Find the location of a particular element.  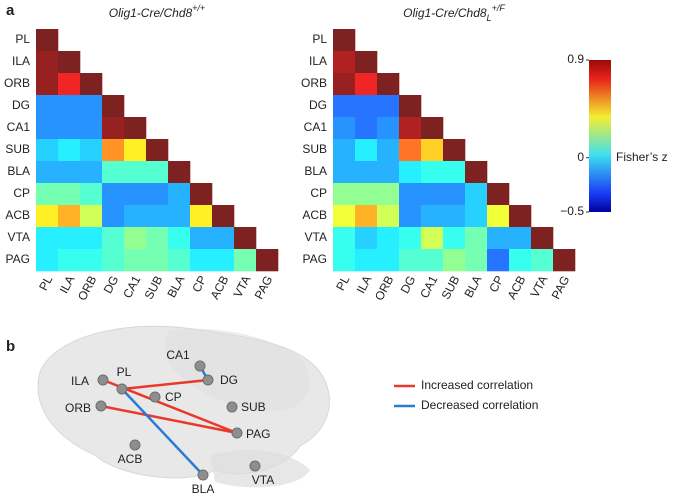

region-label: PL is located at coordinates (124, 372).